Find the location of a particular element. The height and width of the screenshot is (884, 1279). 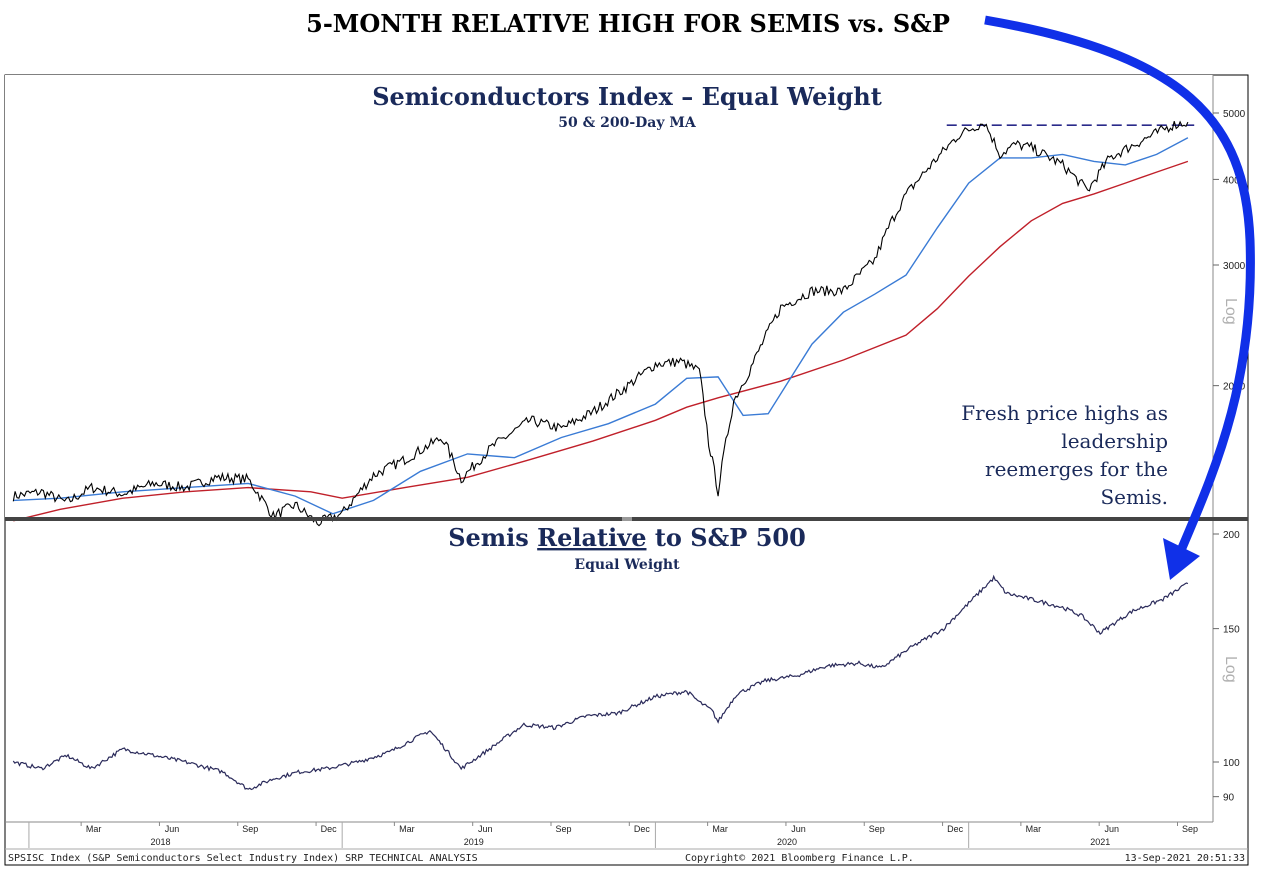

price-tick-label: 5000 is located at coordinates (1234, 114).